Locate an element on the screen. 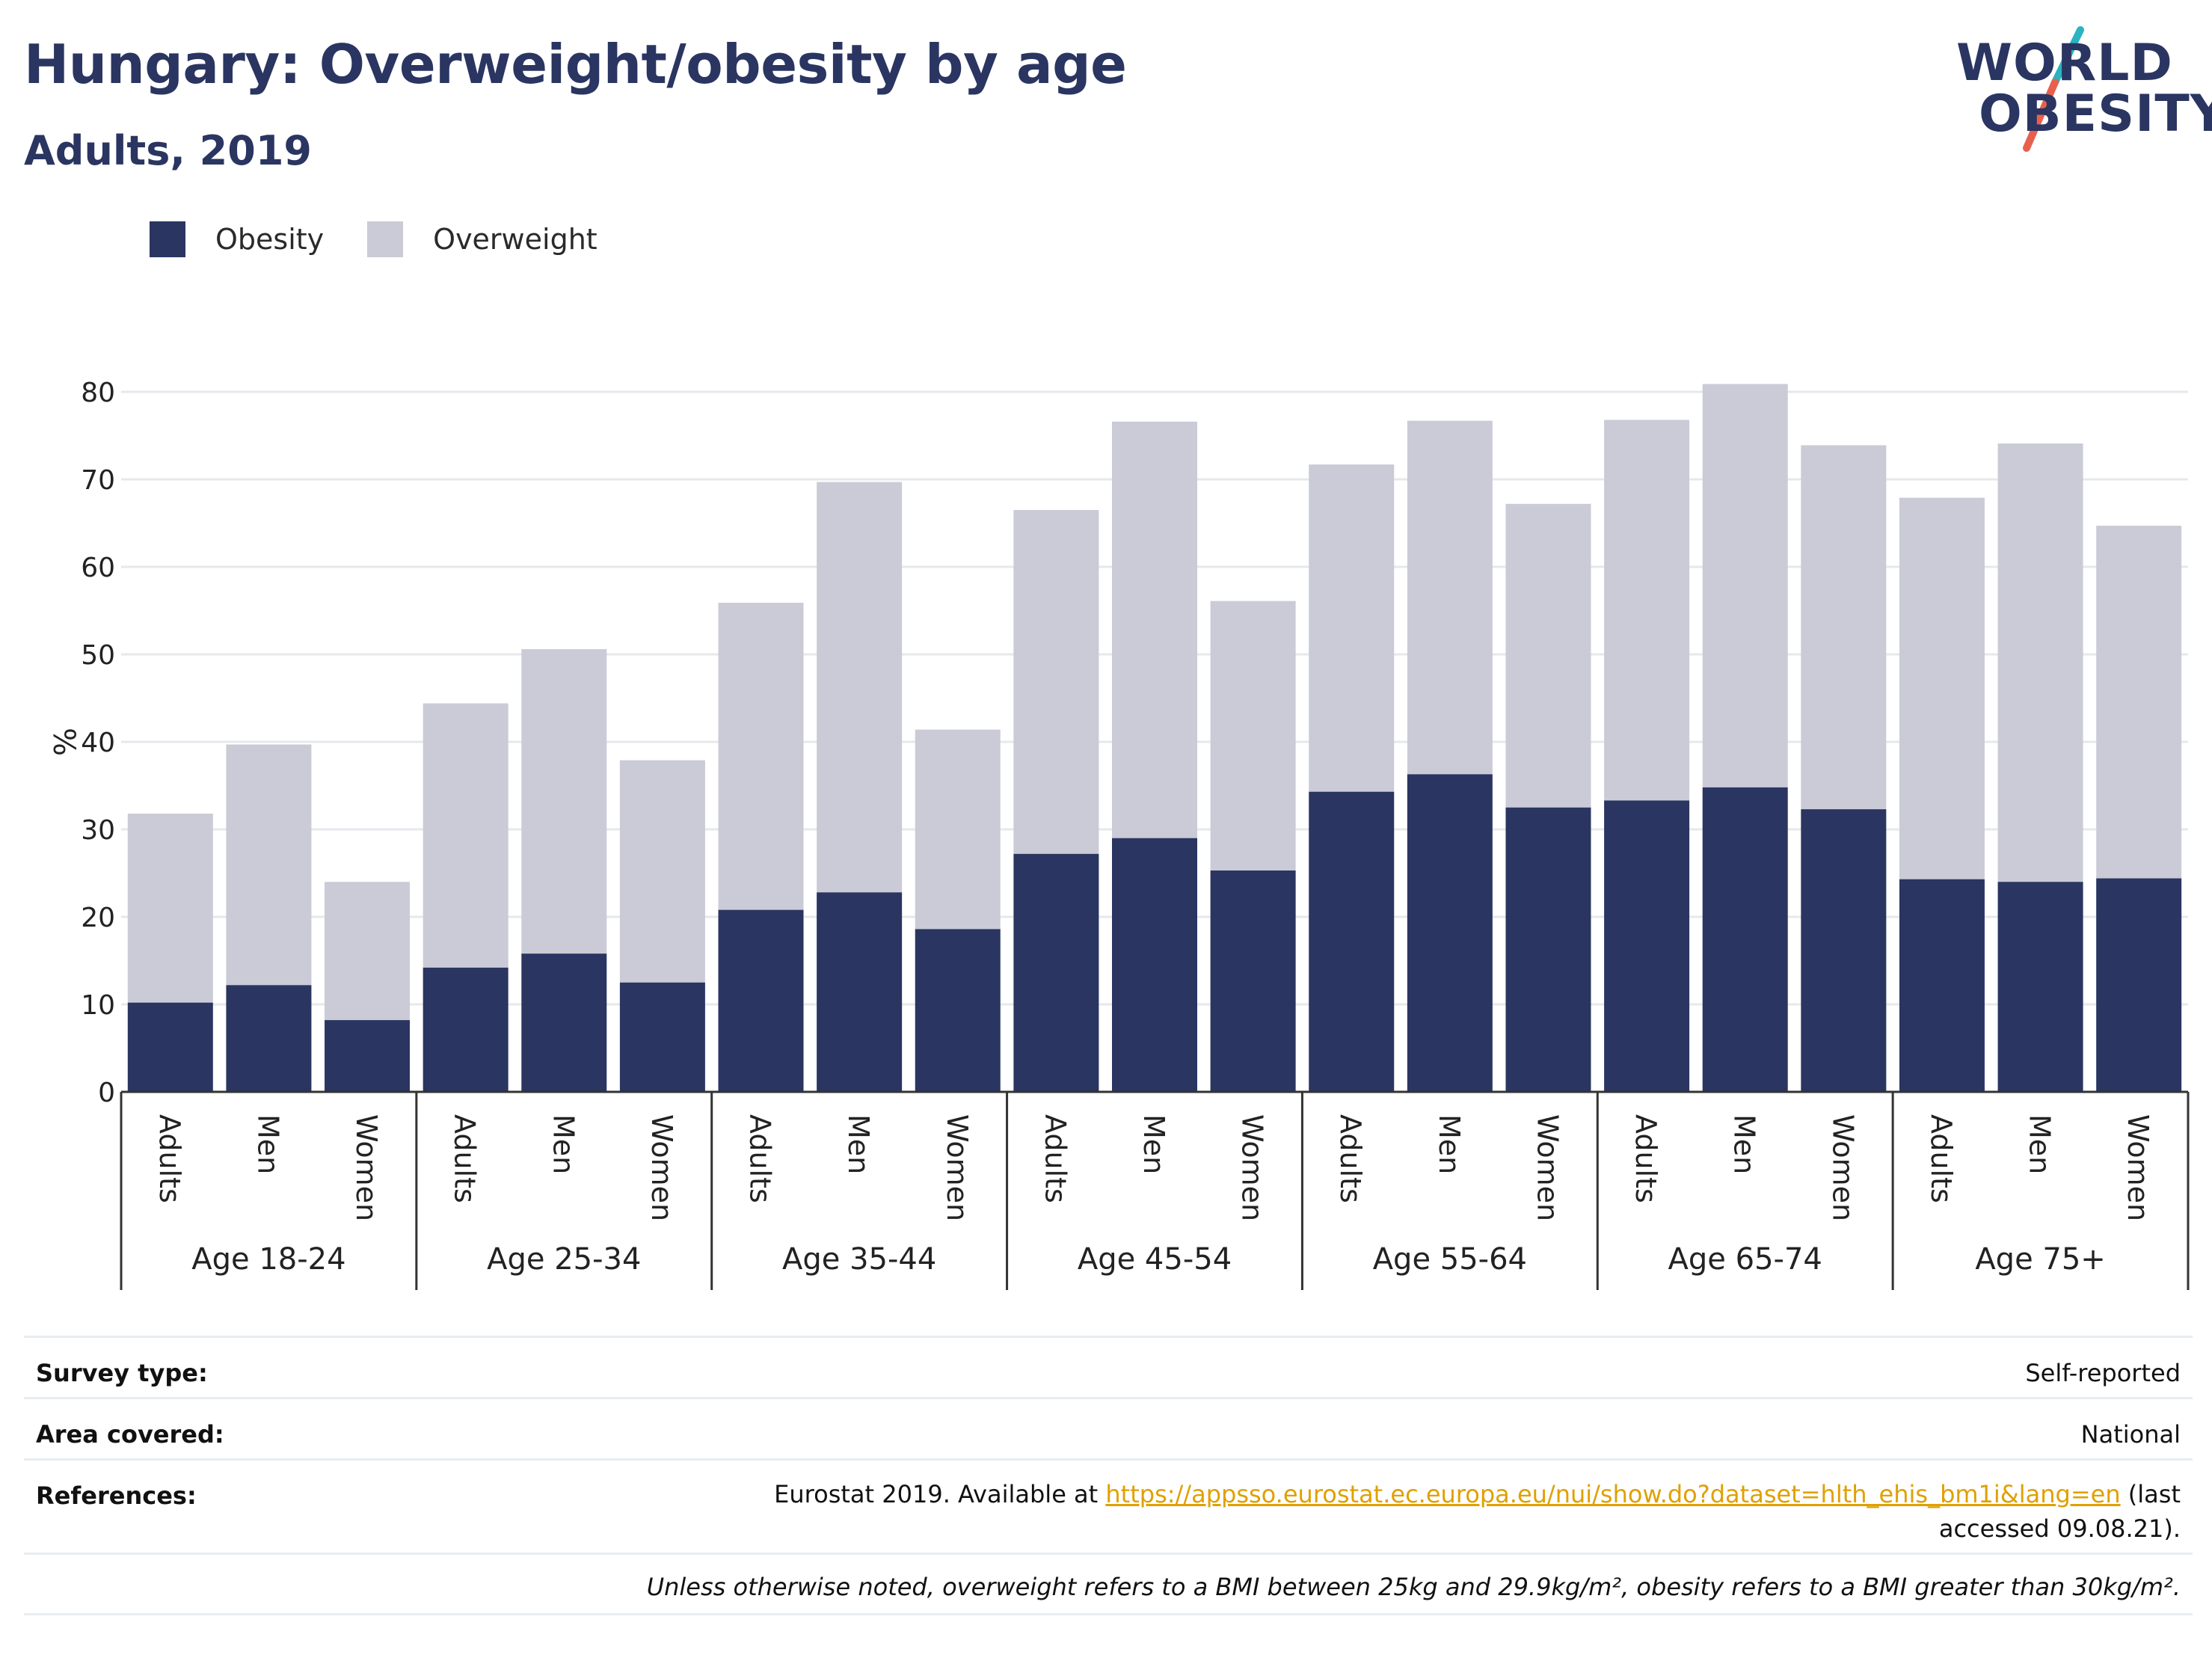  y-tick-label: 80 is located at coordinates (98, 393).